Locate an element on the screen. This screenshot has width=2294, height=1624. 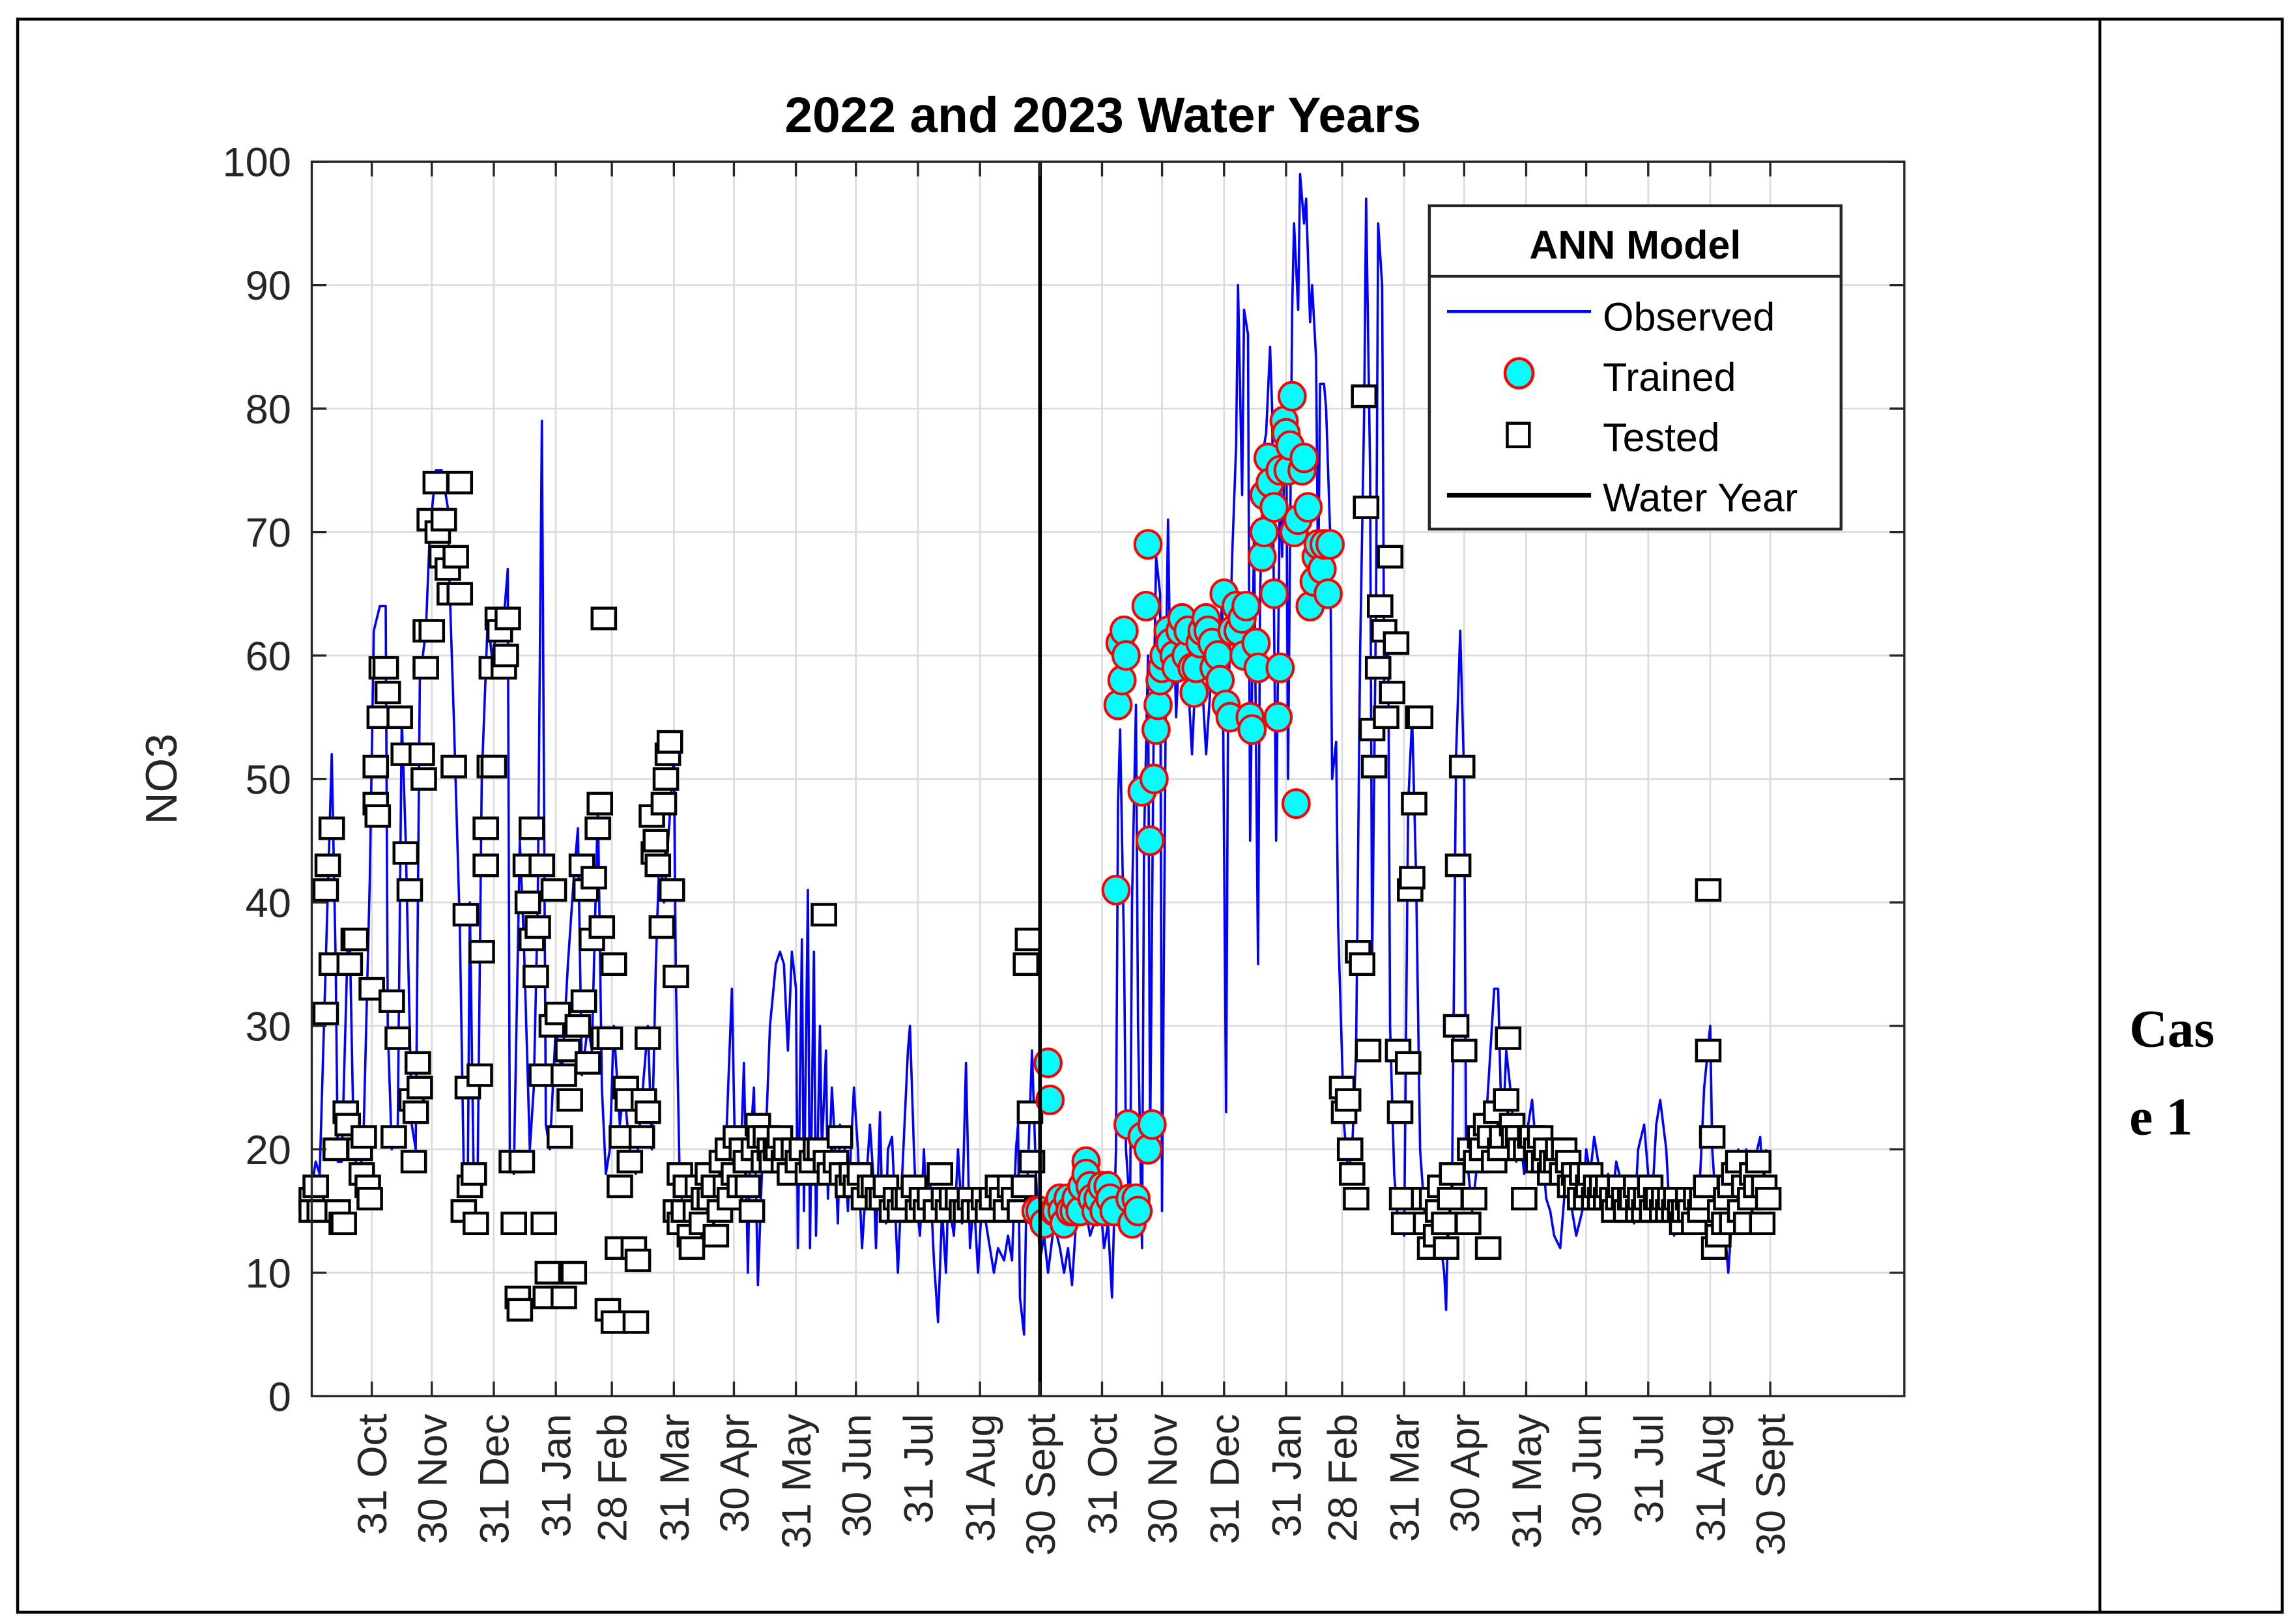
x-tick-label: 31 Jan is located at coordinates (557, 1475).